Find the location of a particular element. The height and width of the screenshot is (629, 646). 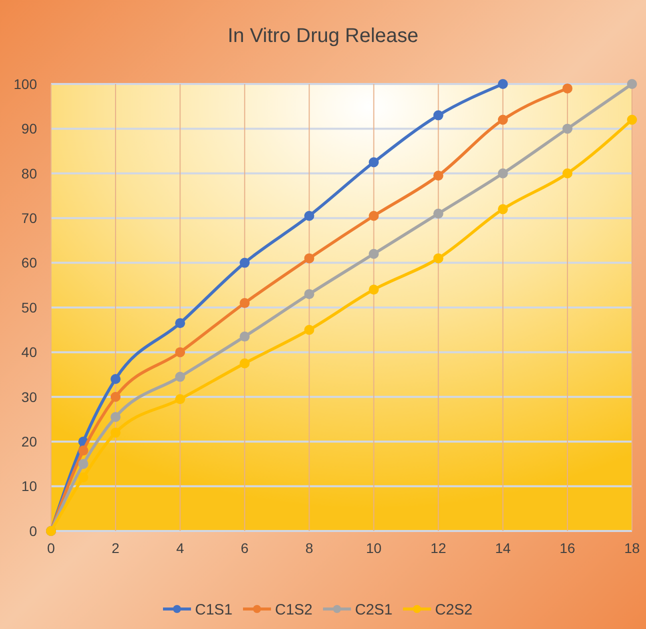

x-tick-label: 8 is located at coordinates (309, 548).